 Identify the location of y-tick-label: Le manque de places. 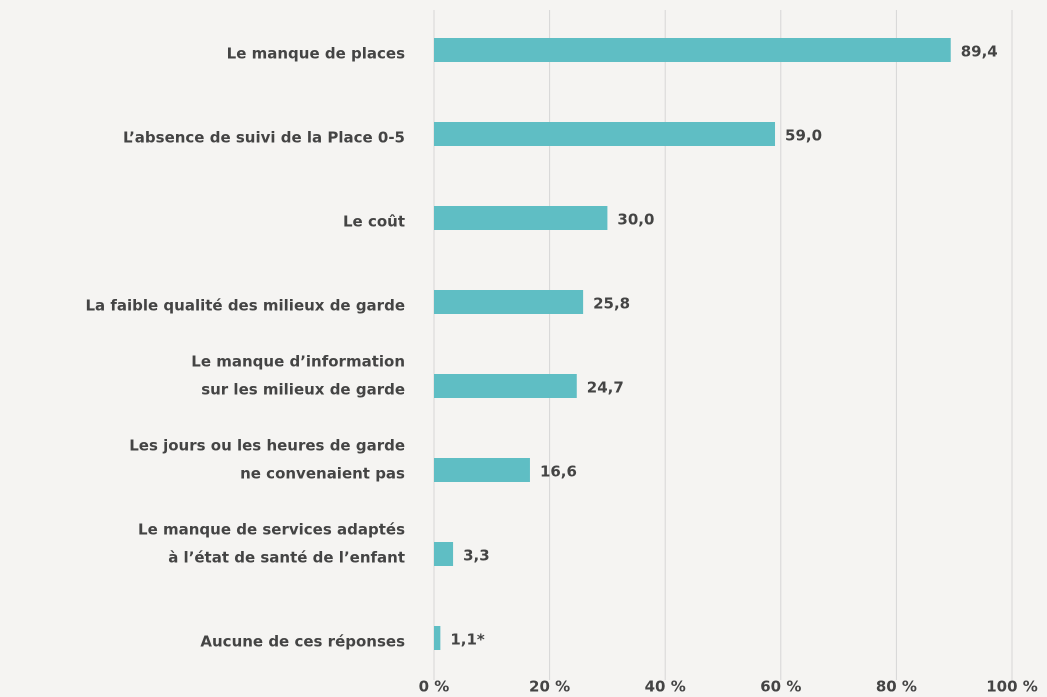
(316, 54).